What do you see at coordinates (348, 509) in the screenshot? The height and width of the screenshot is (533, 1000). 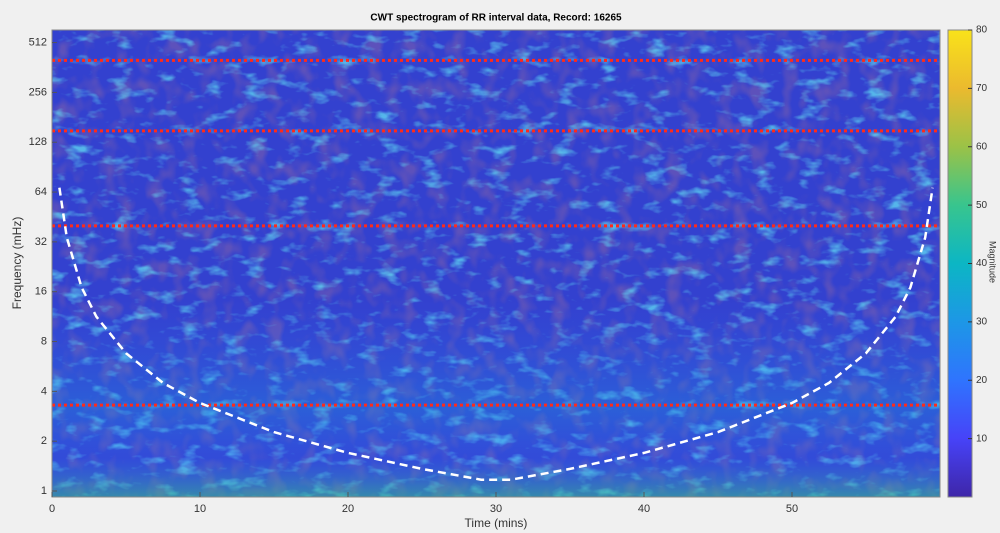 I see `x-tick-label: 20` at bounding box center [348, 509].